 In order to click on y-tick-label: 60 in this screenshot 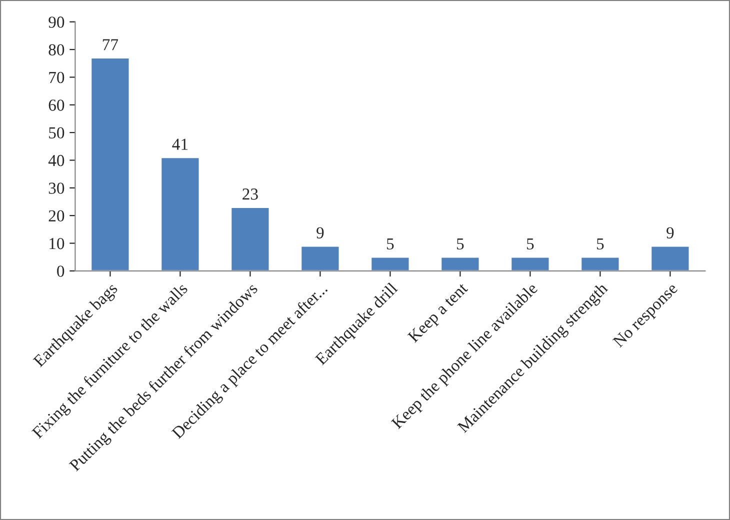, I will do `click(56, 105)`.